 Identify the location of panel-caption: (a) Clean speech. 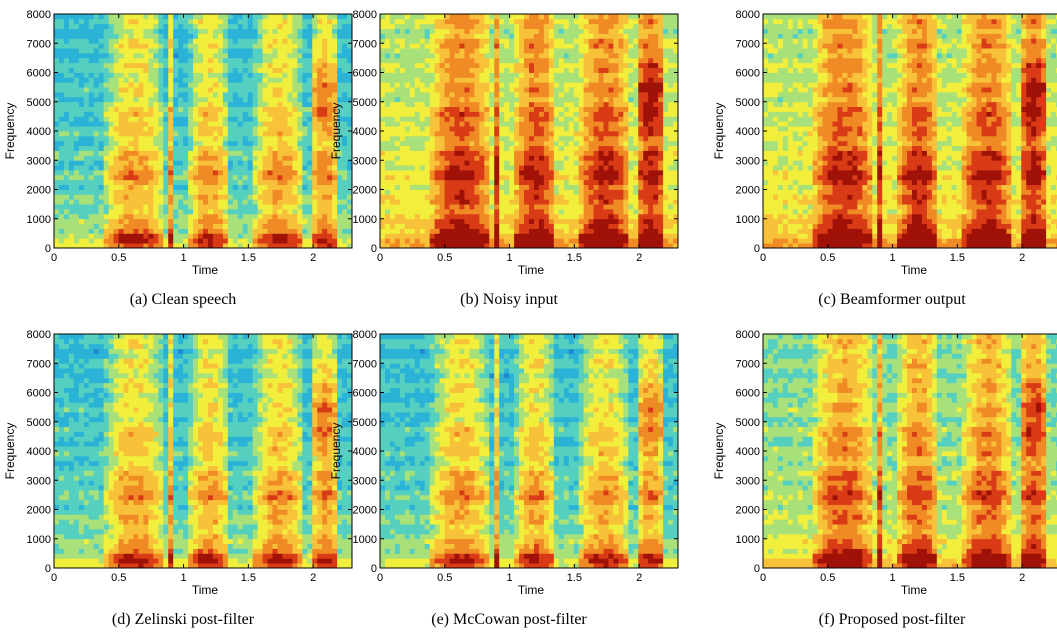
(183, 299).